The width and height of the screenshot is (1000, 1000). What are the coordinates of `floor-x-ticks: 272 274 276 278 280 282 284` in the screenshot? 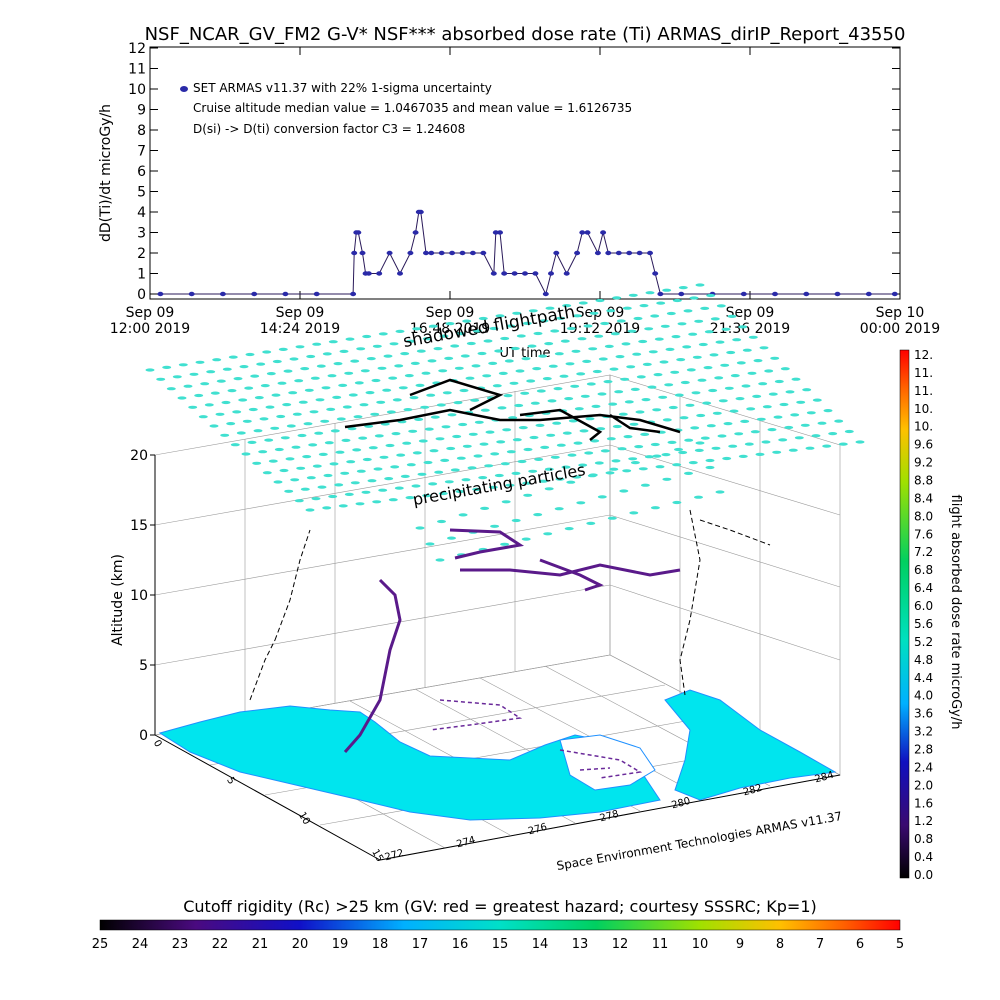 It's located at (609, 817).